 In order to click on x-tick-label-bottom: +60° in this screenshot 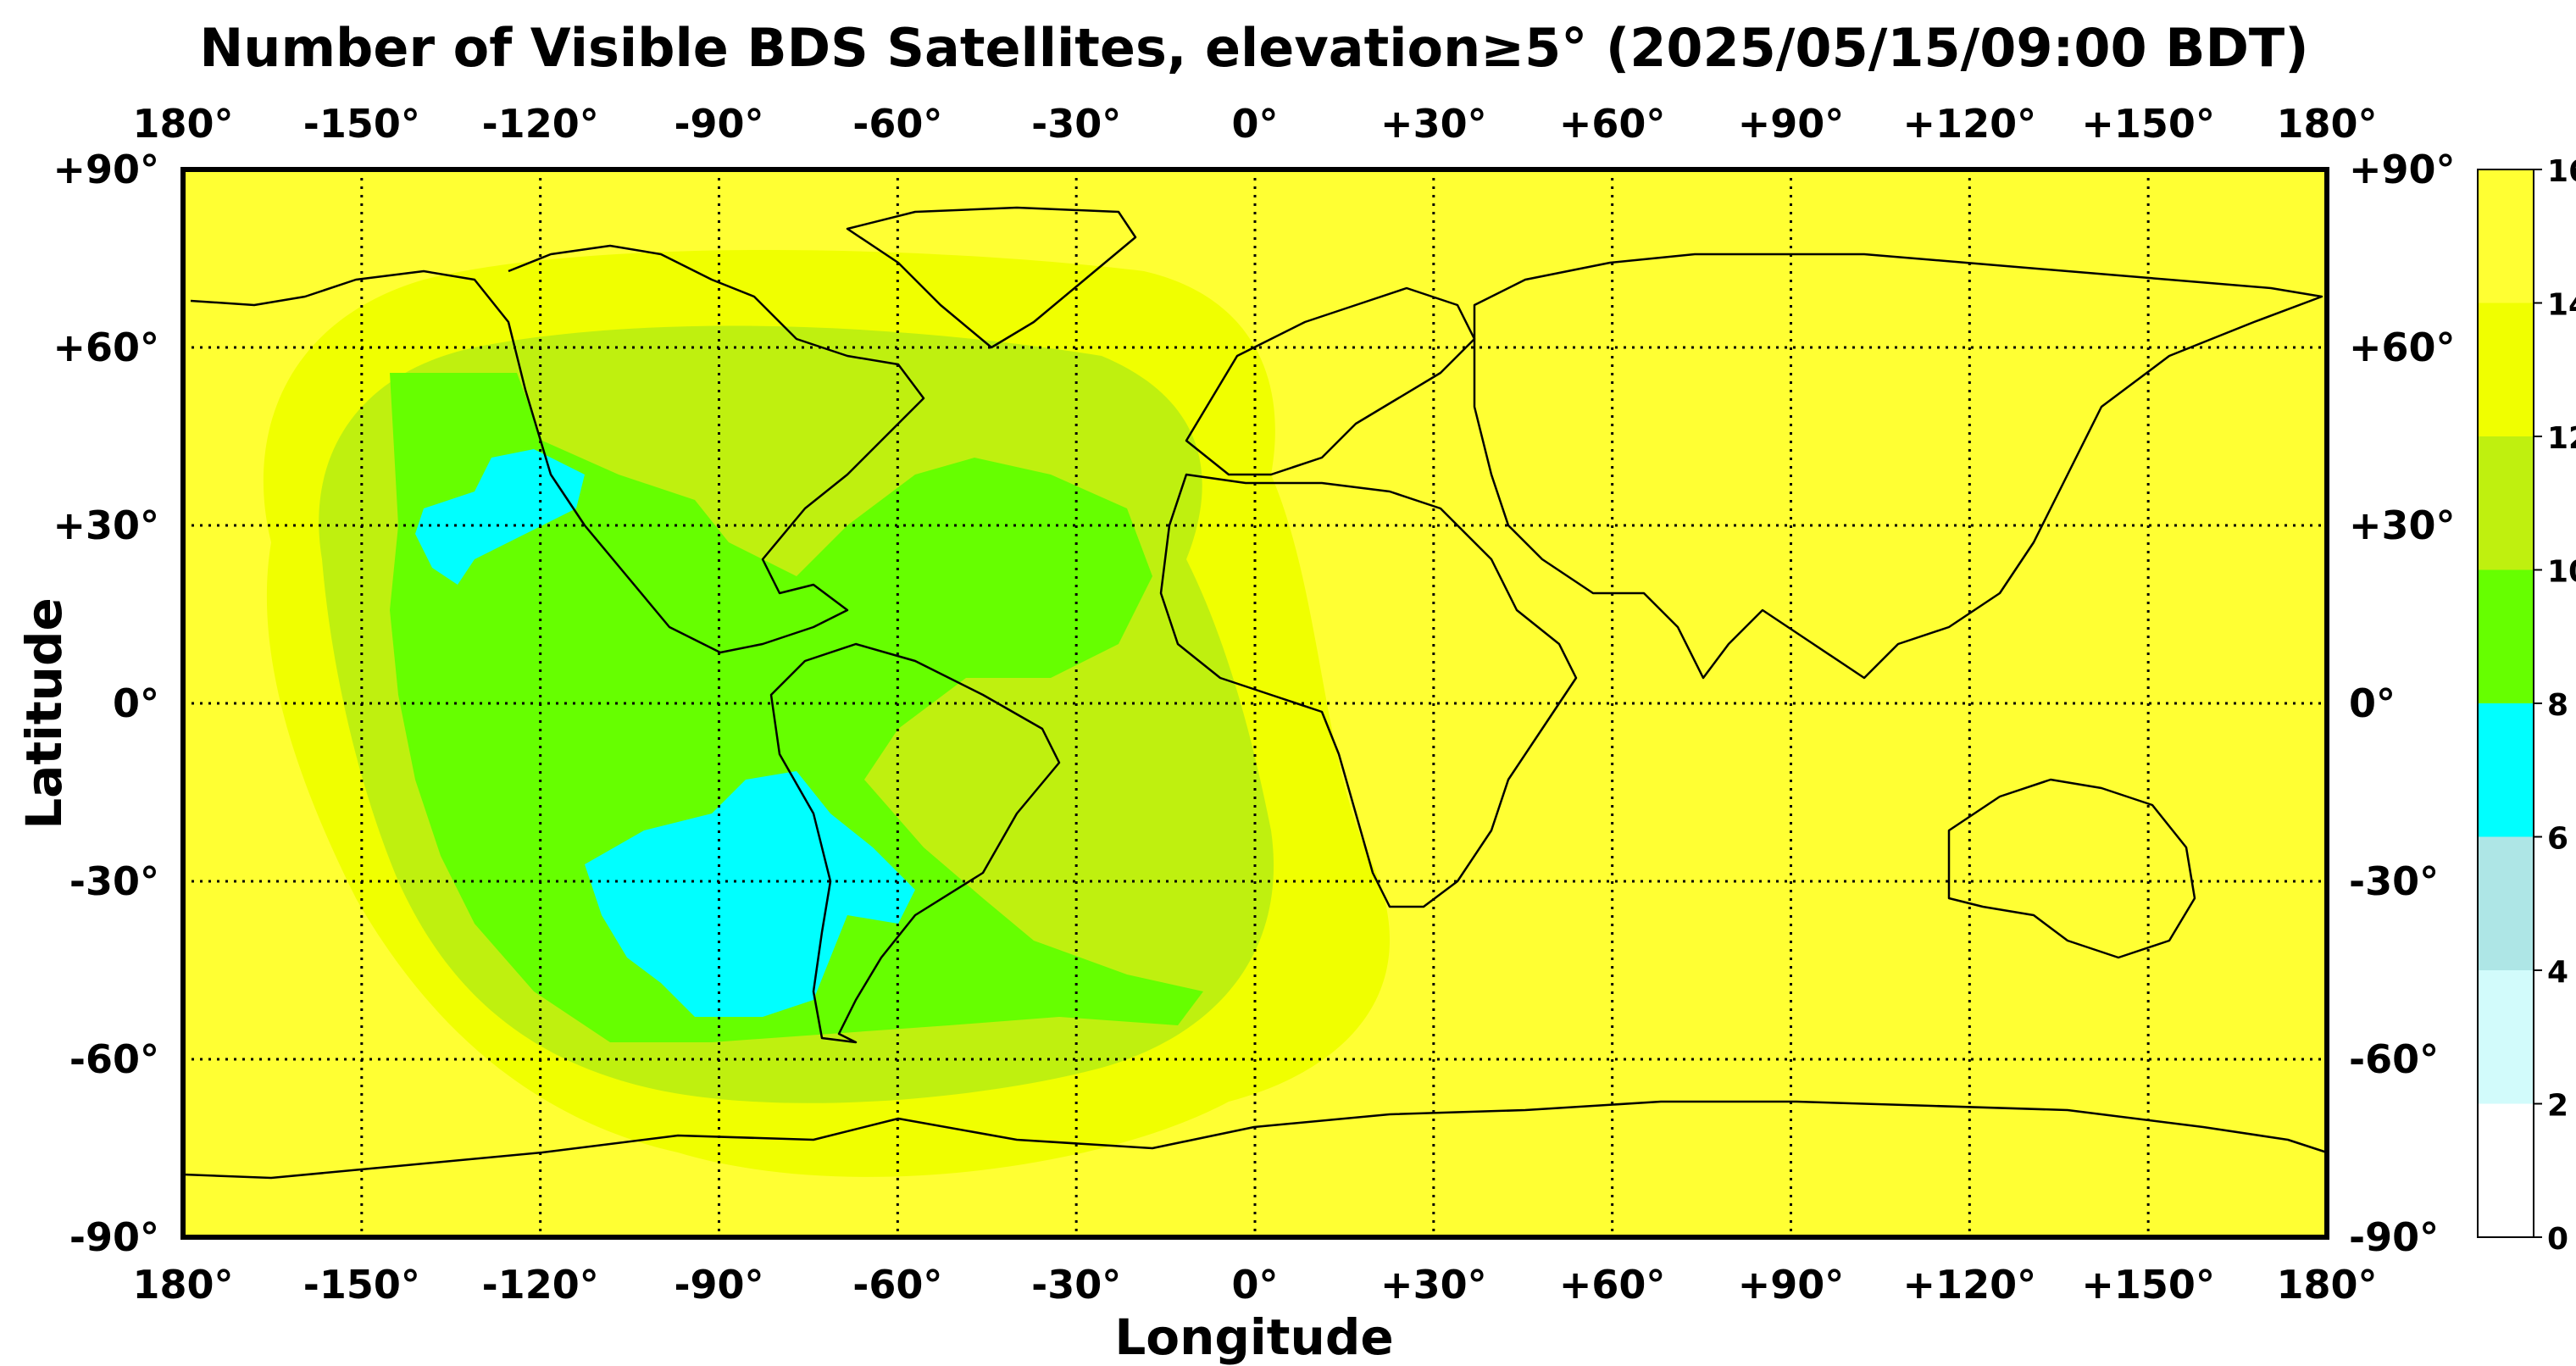, I will do `click(1612, 1285)`.